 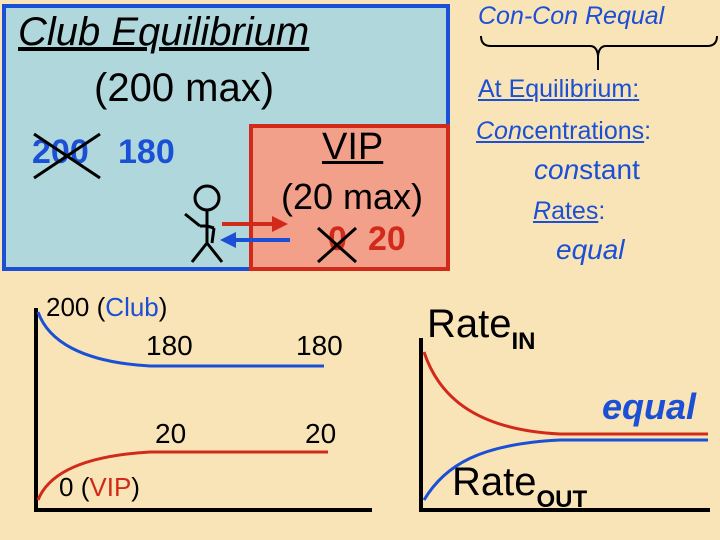 I want to click on rate-in-label: RateIN, so click(x=481, y=329).